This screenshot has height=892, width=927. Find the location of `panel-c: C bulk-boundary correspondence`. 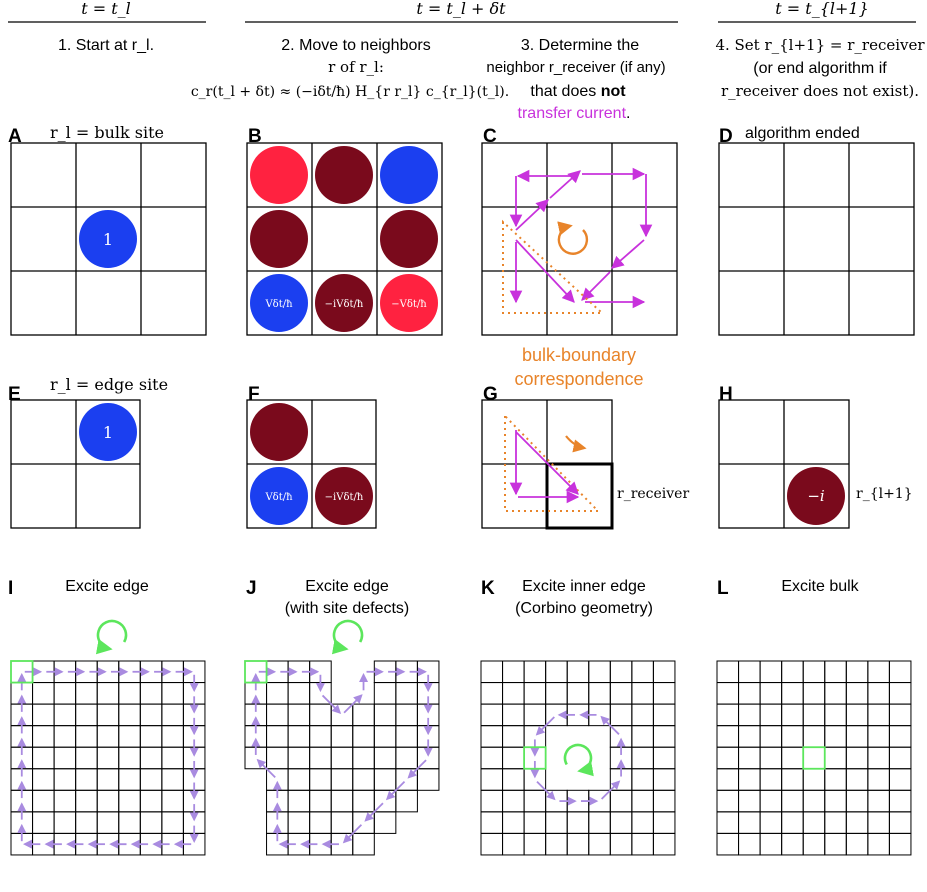

panel-c: C bulk-boundary correspondence is located at coordinates (579, 257).